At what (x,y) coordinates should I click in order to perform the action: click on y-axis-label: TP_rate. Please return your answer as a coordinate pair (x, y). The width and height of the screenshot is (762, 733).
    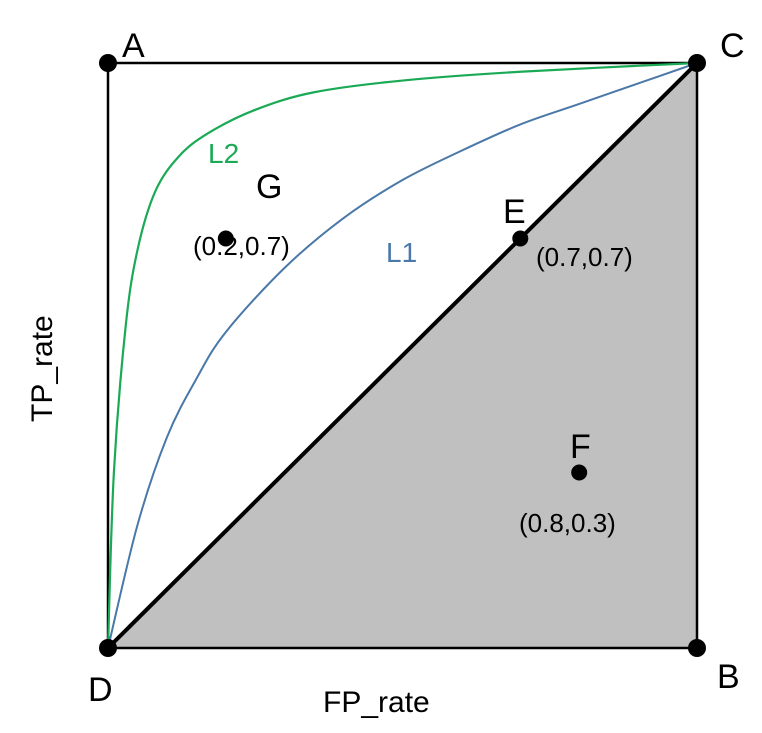
    Looking at the image, I should click on (42, 368).